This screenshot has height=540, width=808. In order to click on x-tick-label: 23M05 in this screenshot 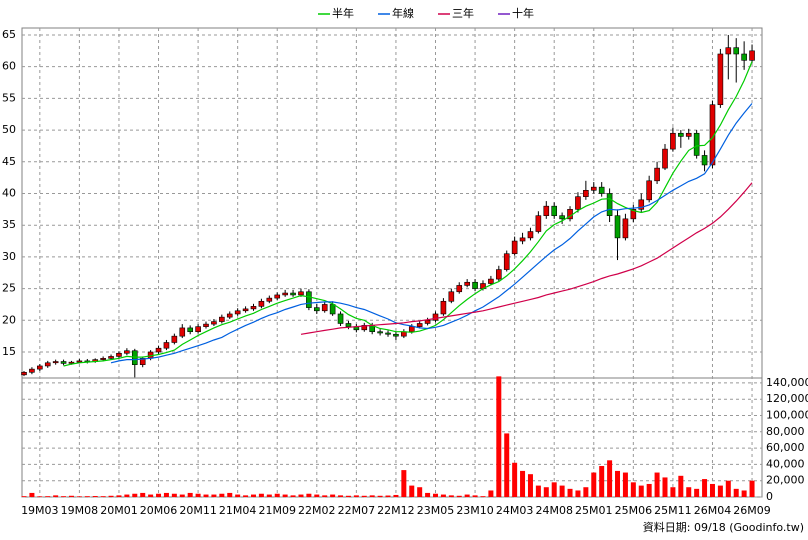, I will do `click(436, 510)`.